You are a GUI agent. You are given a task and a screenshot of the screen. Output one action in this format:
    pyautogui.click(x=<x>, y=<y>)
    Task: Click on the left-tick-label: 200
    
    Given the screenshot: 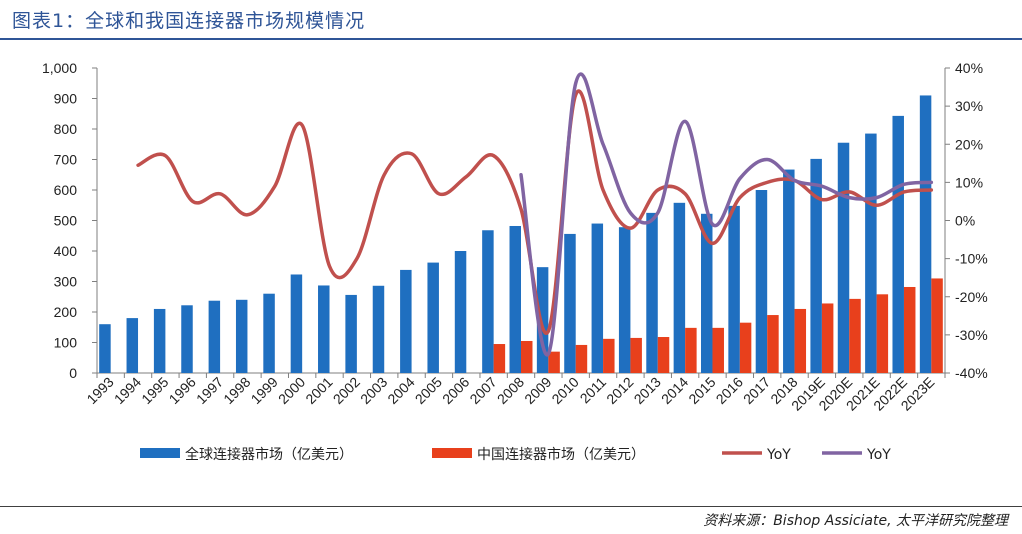 What is the action you would take?
    pyautogui.click(x=66, y=312)
    